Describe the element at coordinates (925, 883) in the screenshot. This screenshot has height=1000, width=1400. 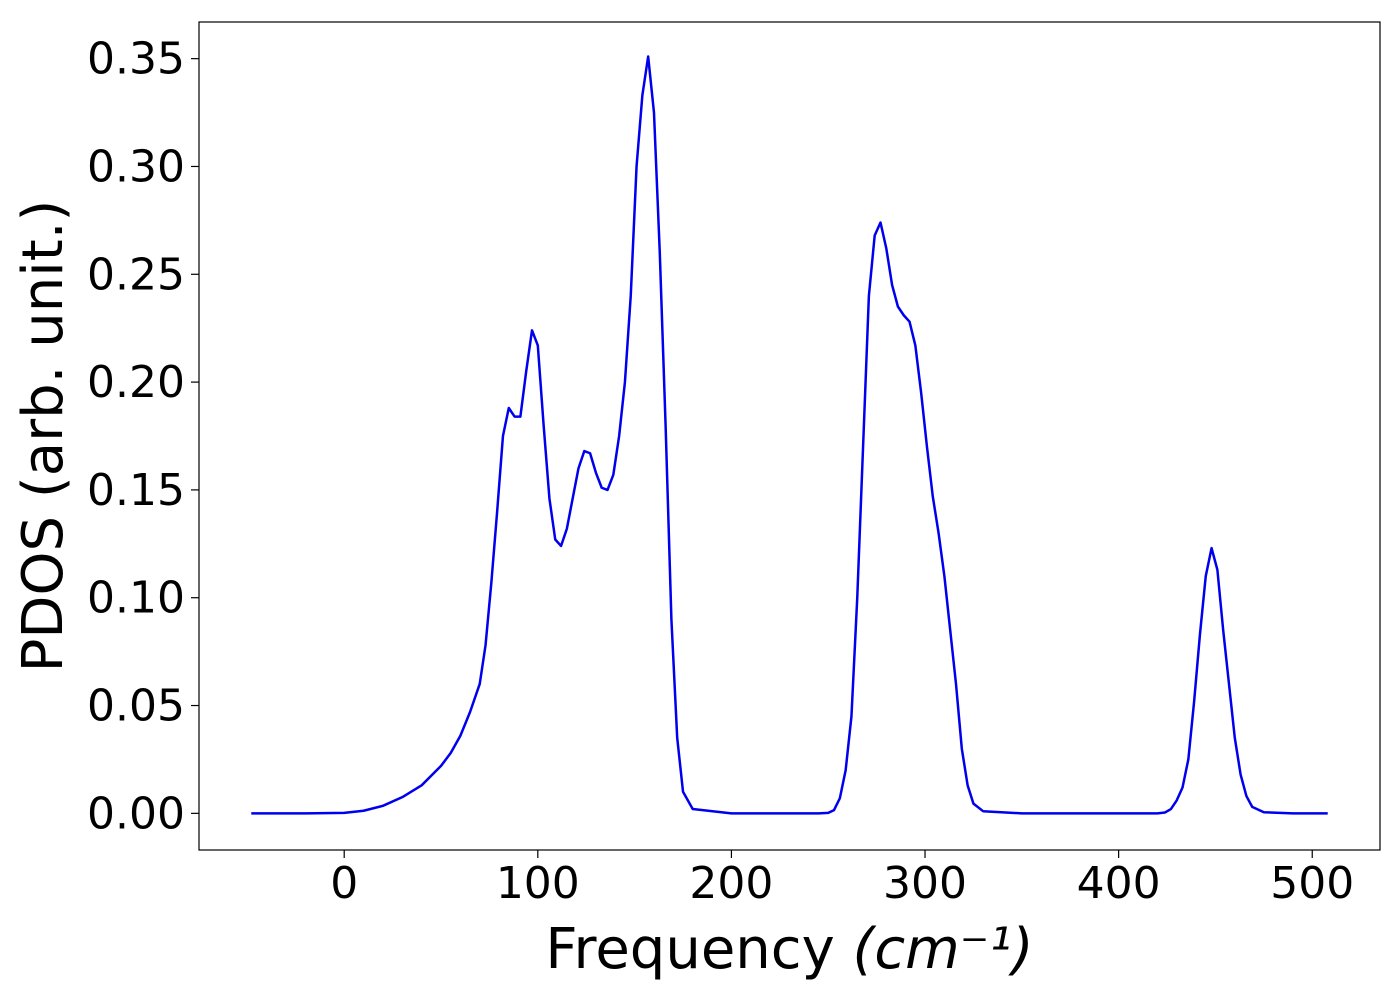
I see `x-tick-label: 300` at that location.